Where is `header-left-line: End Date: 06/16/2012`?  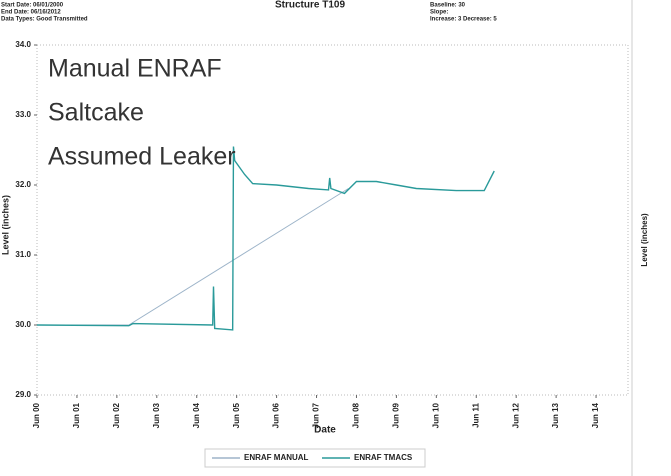 header-left-line: End Date: 06/16/2012 is located at coordinates (31, 13).